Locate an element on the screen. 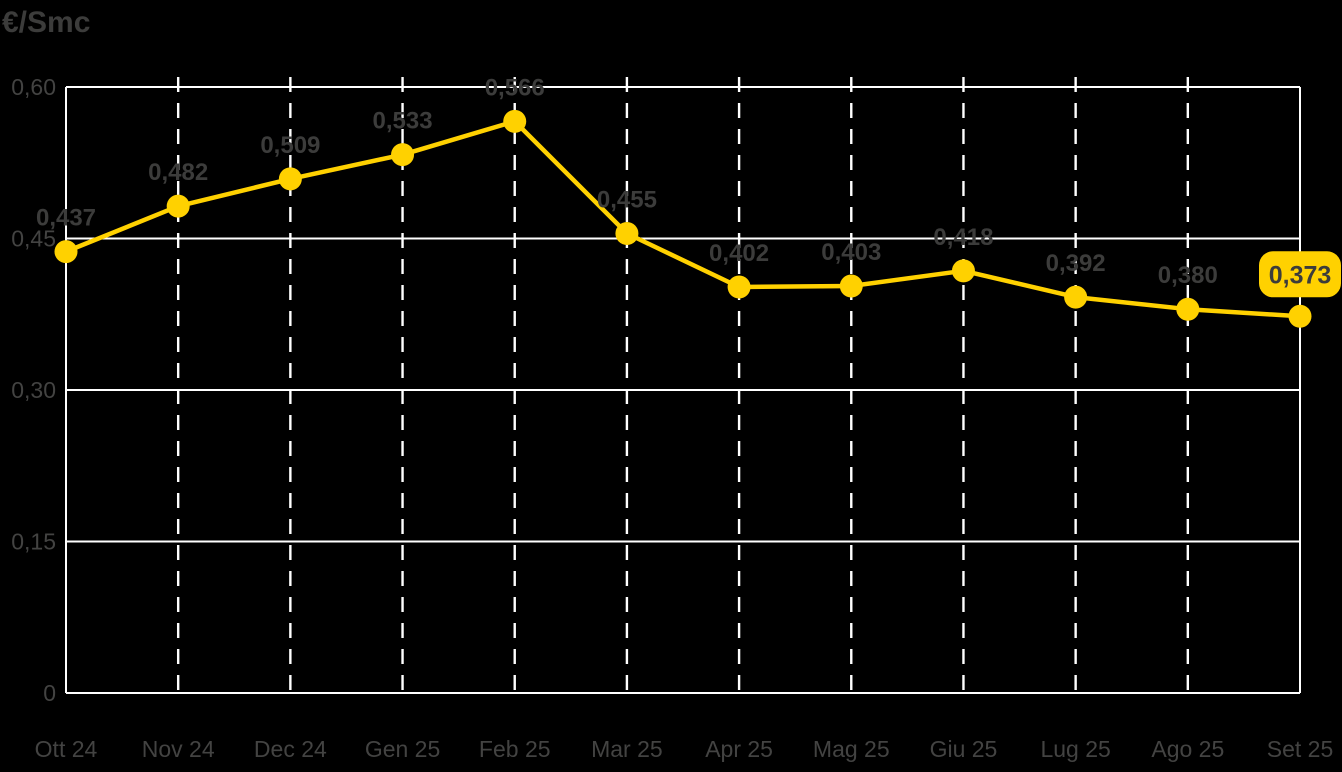 The width and height of the screenshot is (1342, 772). x-axis-tick-label: Mar 25 is located at coordinates (627, 749).